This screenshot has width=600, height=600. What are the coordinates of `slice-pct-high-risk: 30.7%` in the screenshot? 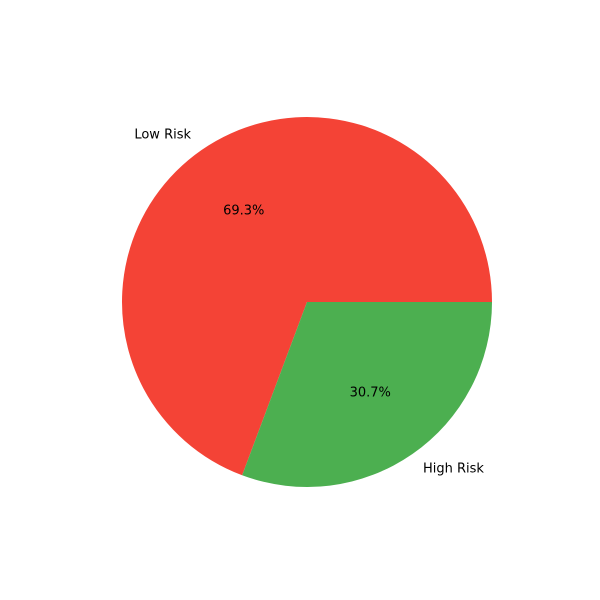 It's located at (370, 393).